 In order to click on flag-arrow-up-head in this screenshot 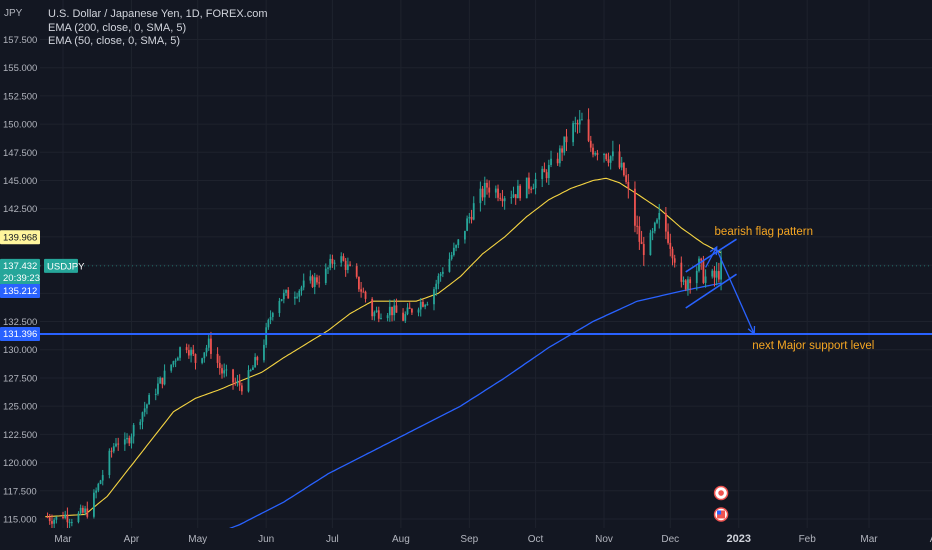, I will do `click(713, 250)`.